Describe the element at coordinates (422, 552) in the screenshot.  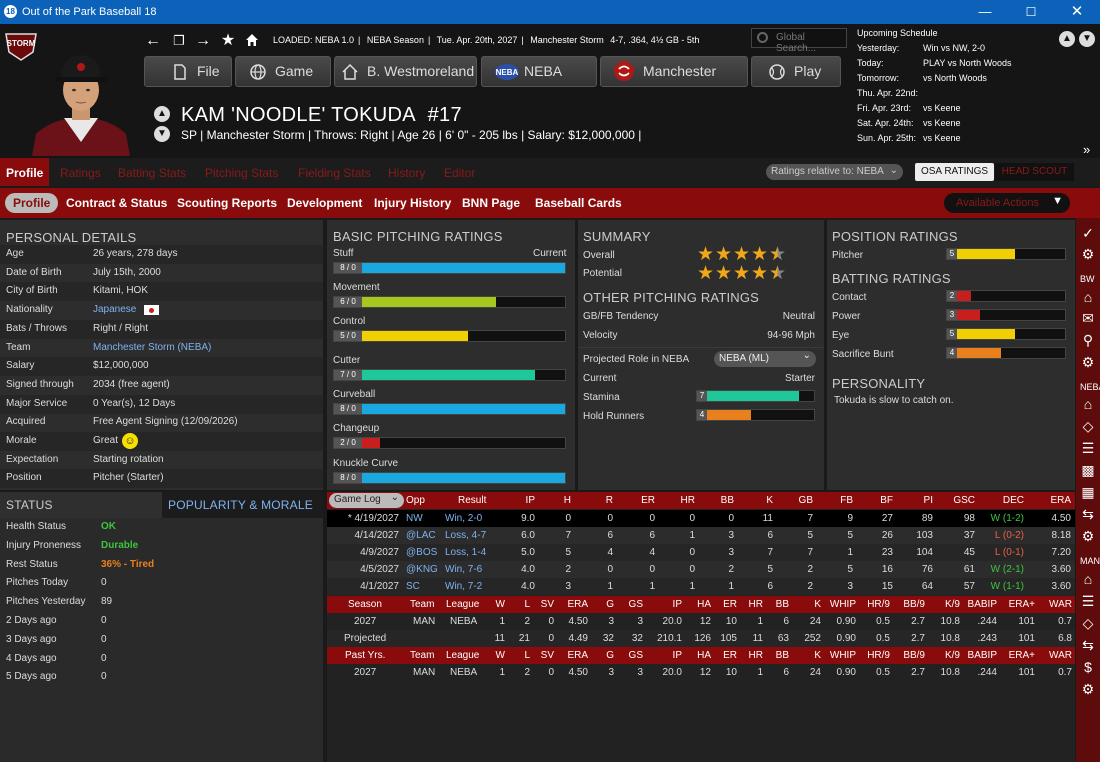
I see `gamelog-opp: @BOS` at that location.